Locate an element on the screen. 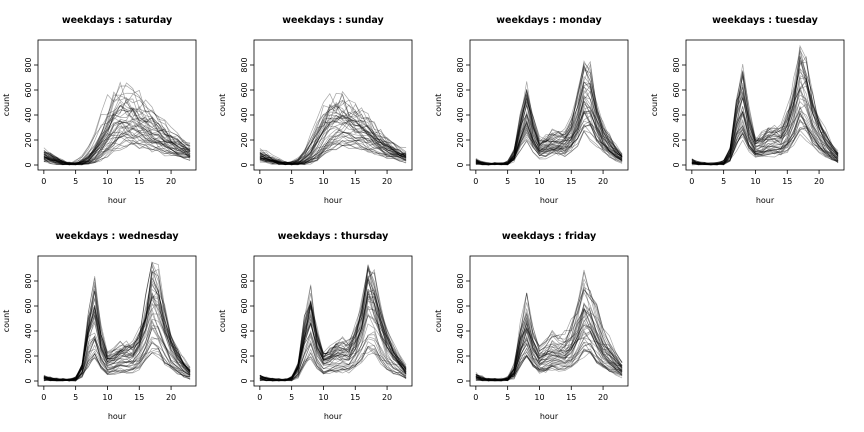 The height and width of the screenshot is (432, 864). plot-frame is located at coordinates (549, 105).